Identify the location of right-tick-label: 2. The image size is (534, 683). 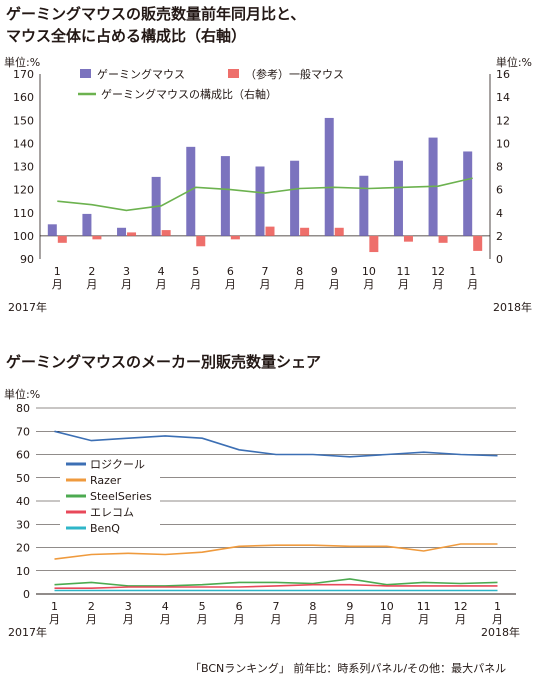
(499, 236).